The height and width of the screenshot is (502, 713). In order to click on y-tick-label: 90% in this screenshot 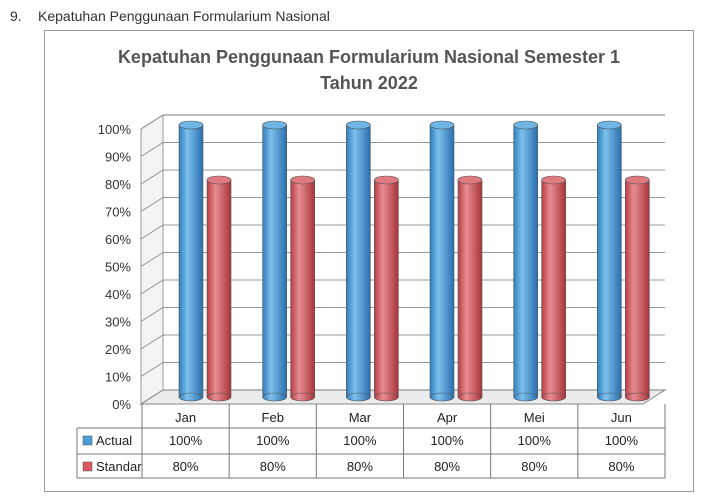, I will do `click(118, 157)`.